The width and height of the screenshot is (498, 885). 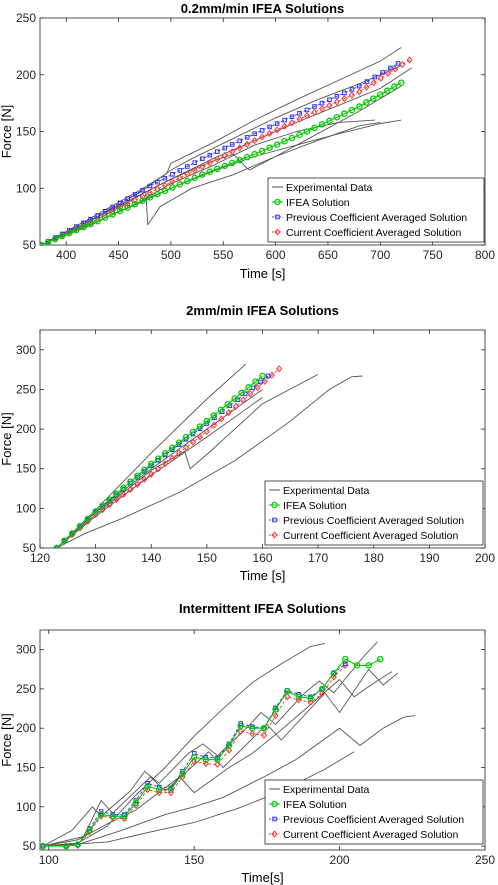 What do you see at coordinates (374, 558) in the screenshot?
I see `x-tick-label: 180` at bounding box center [374, 558].